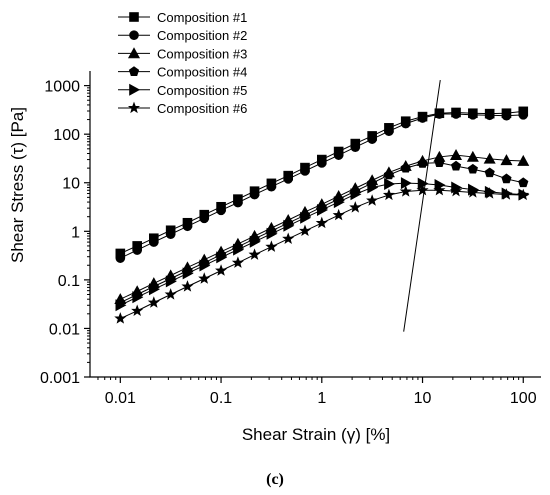  I want to click on annotation-line, so click(422, 206).